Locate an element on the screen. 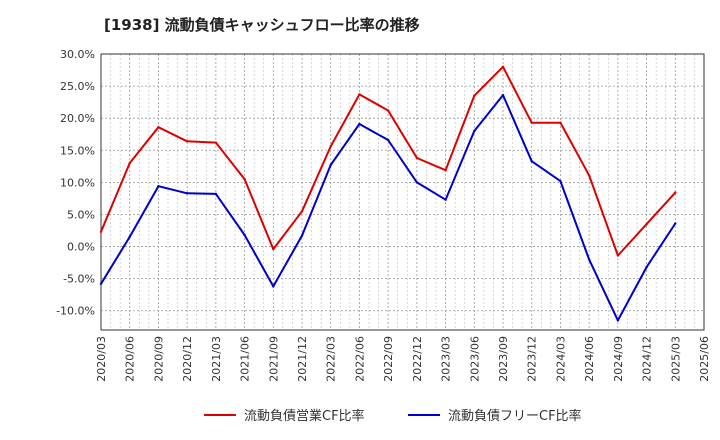 The image size is (720, 440). x-tick-label: 2024/12 is located at coordinates (647, 359).